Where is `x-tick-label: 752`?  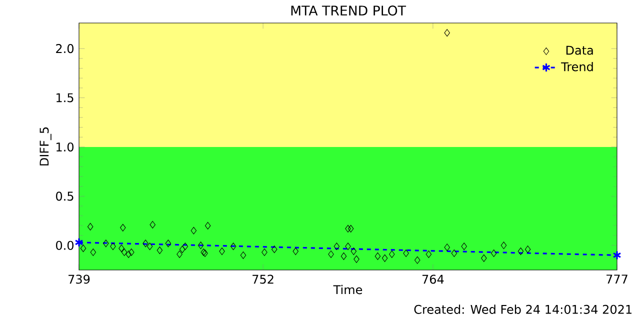
x-tick-label: 752 is located at coordinates (263, 279).